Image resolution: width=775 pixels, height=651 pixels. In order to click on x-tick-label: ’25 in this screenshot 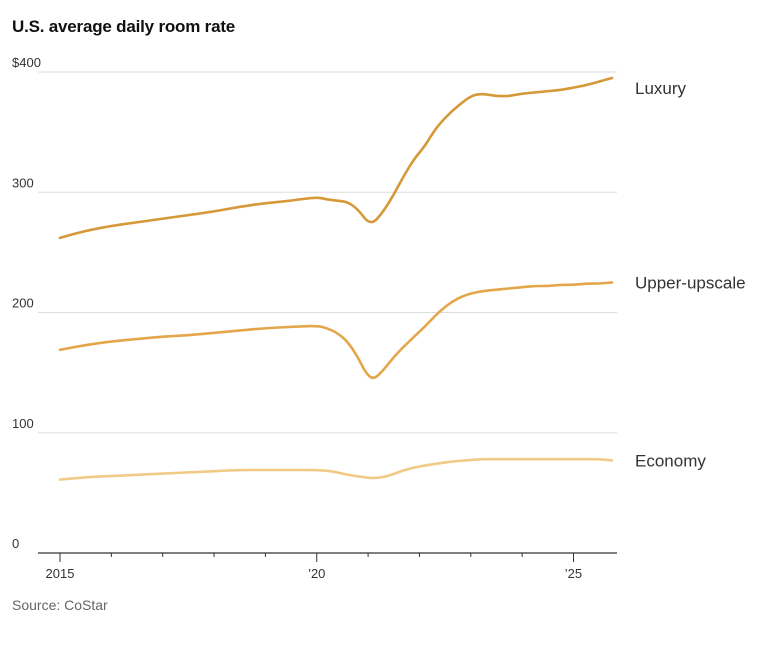, I will do `click(573, 573)`.